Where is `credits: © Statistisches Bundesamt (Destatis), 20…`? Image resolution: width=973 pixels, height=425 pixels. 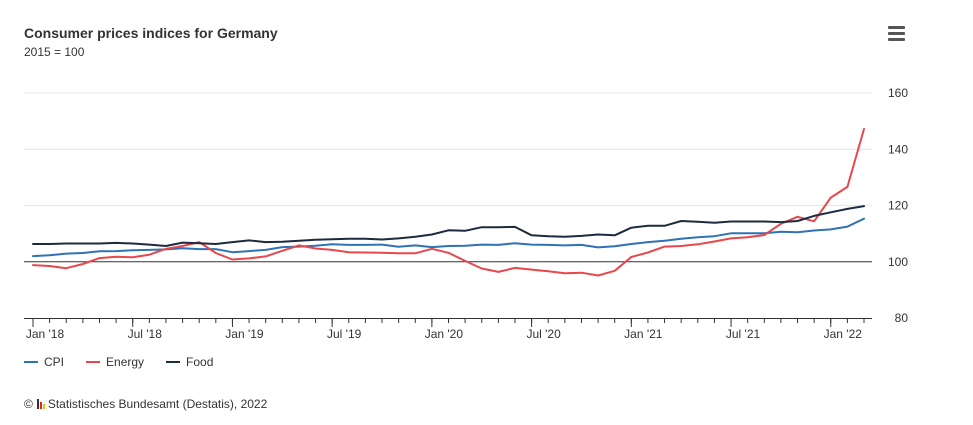 credits: © Statistisches Bundesamt (Destatis), 20… is located at coordinates (145, 404).